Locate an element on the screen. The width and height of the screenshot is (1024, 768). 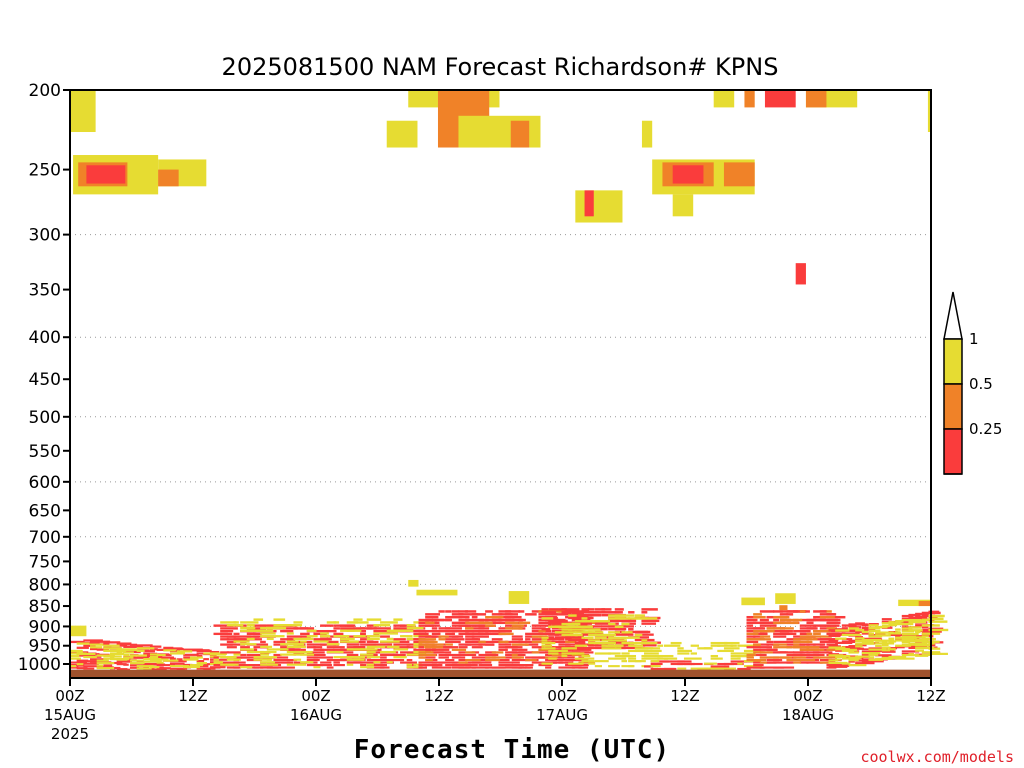
credit-text: coolwx.com/models is located at coordinates (937, 757).